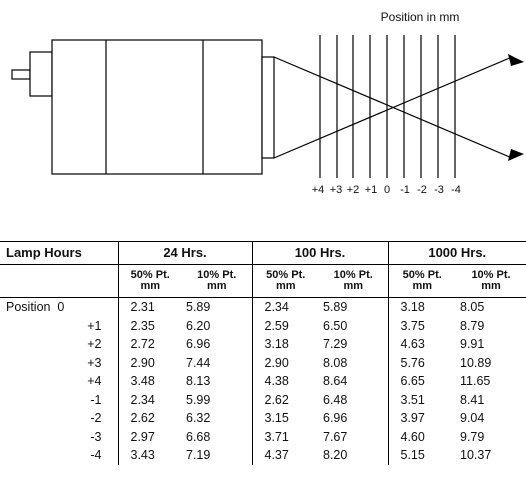 This screenshot has width=526, height=485. What do you see at coordinates (149, 436) in the screenshot?
I see `value-cell: 2.97` at bounding box center [149, 436].